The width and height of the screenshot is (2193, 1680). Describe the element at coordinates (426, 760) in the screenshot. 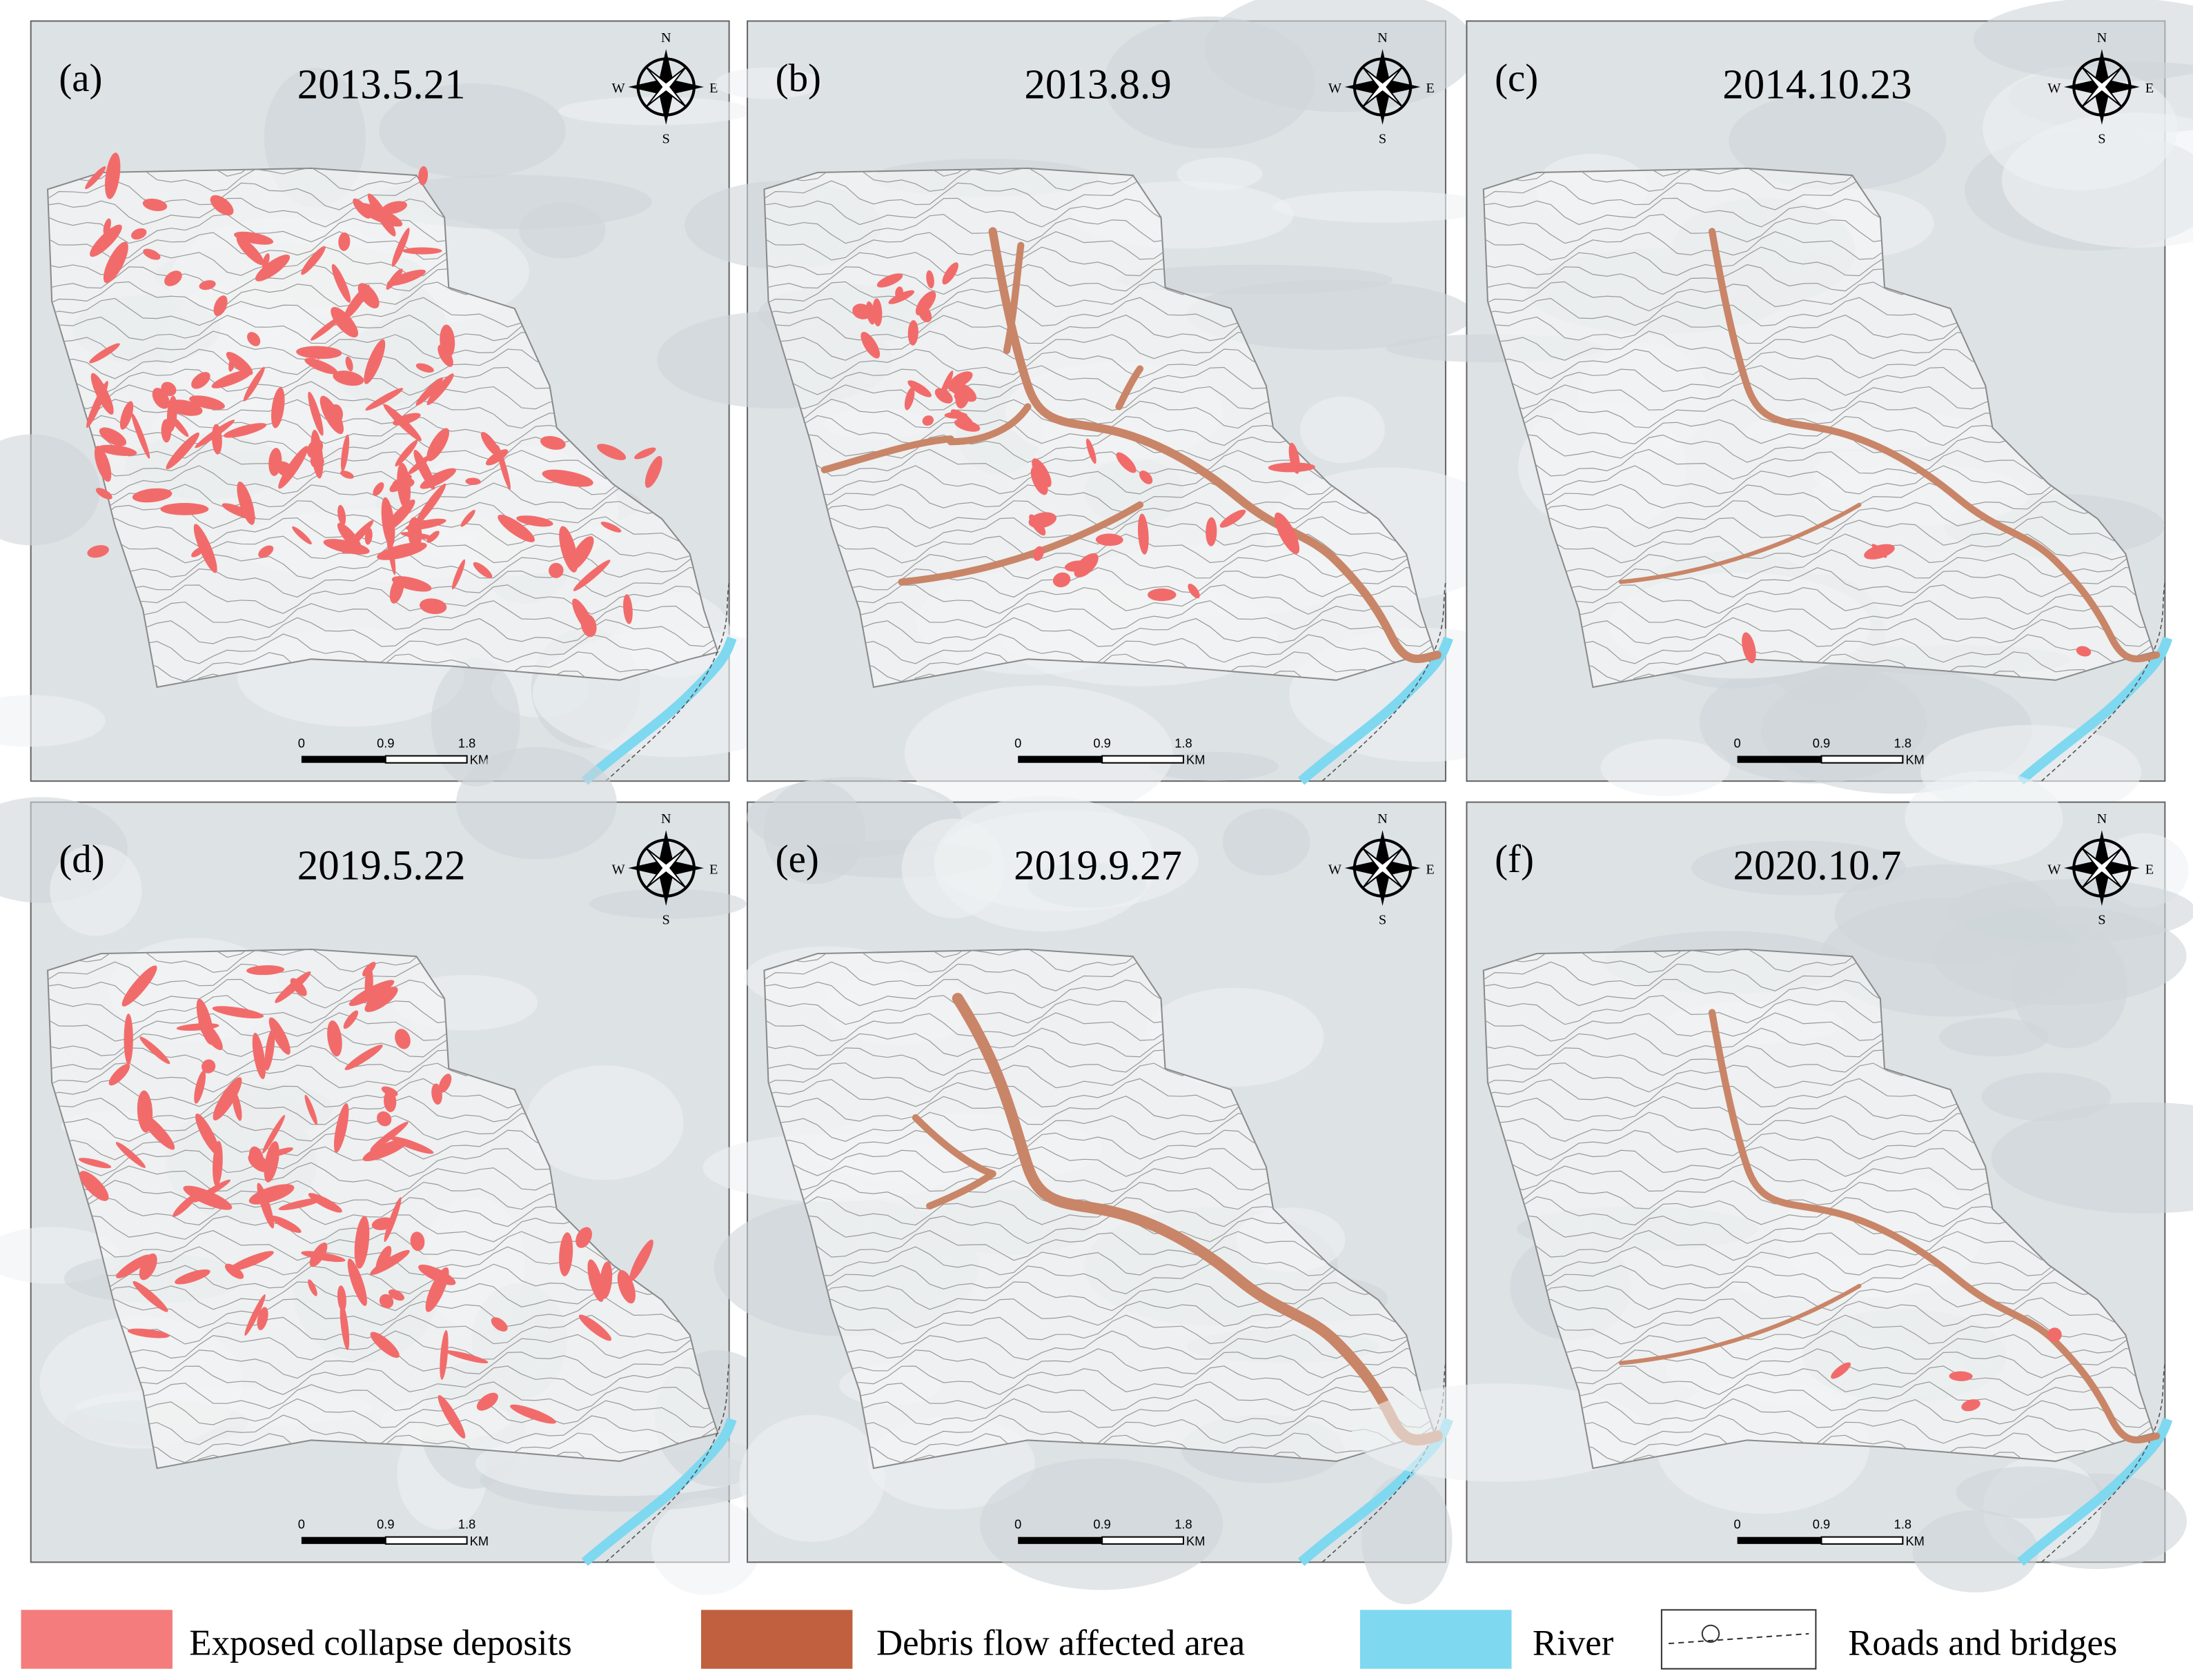

I see `scale-bar-white` at that location.